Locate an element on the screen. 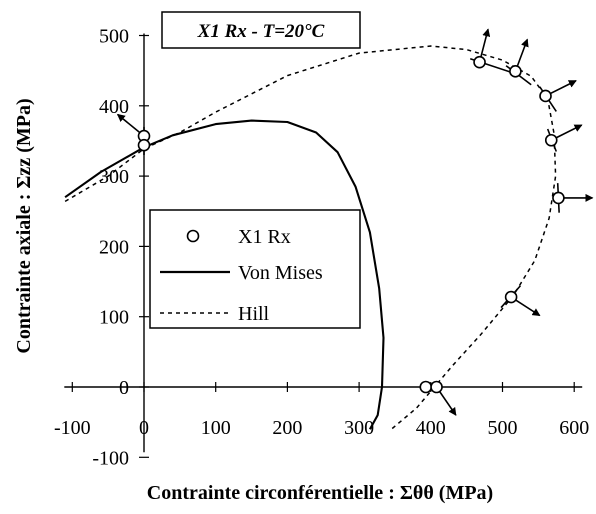 This screenshot has width=596, height=514. x-tick-label: 400 is located at coordinates (431, 428).